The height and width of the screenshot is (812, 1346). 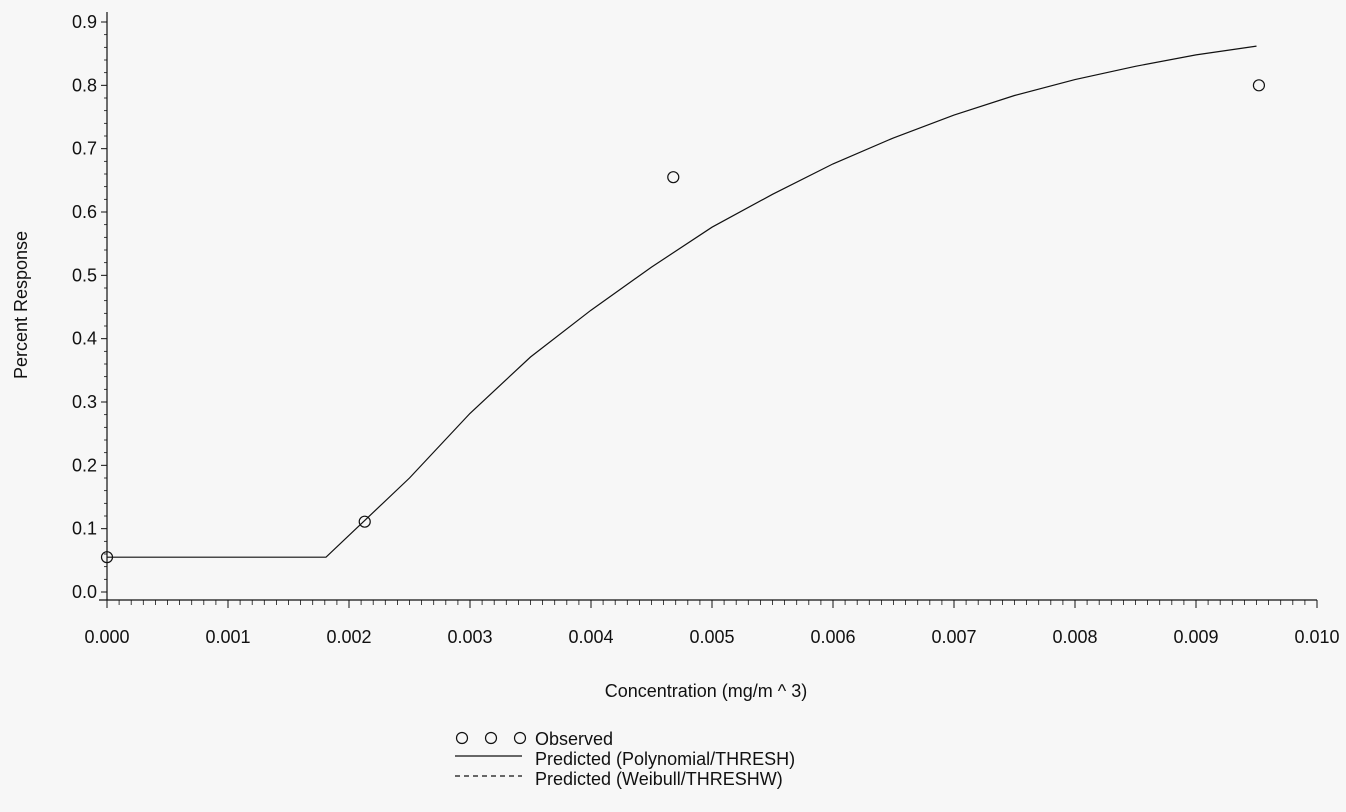 What do you see at coordinates (469, 637) in the screenshot?
I see `x-tick-label: 0.003` at bounding box center [469, 637].